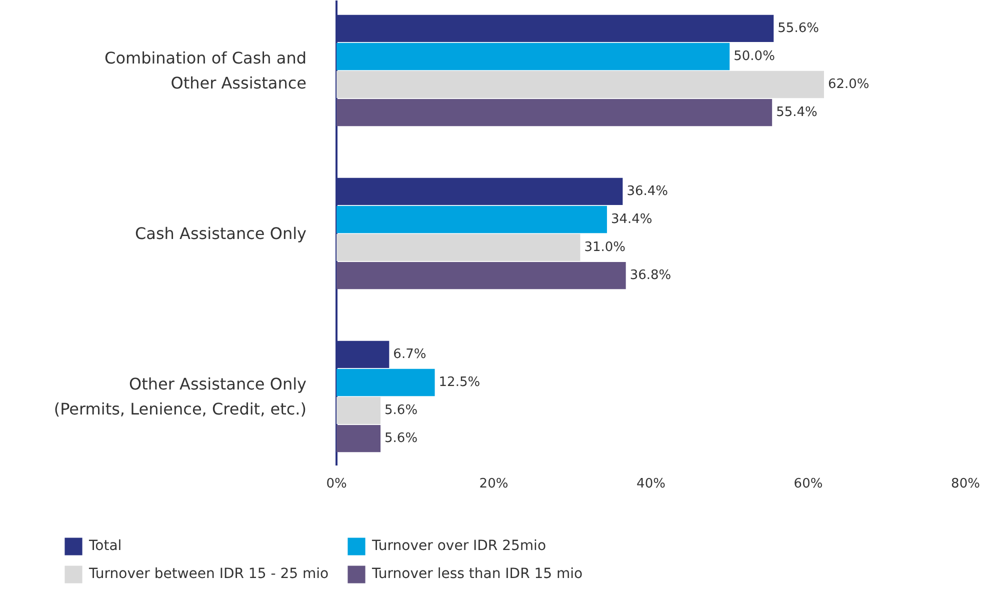 This screenshot has width=985, height=589. Describe the element at coordinates (605, 248) in the screenshot. I see `data-label: 31.0%` at that location.